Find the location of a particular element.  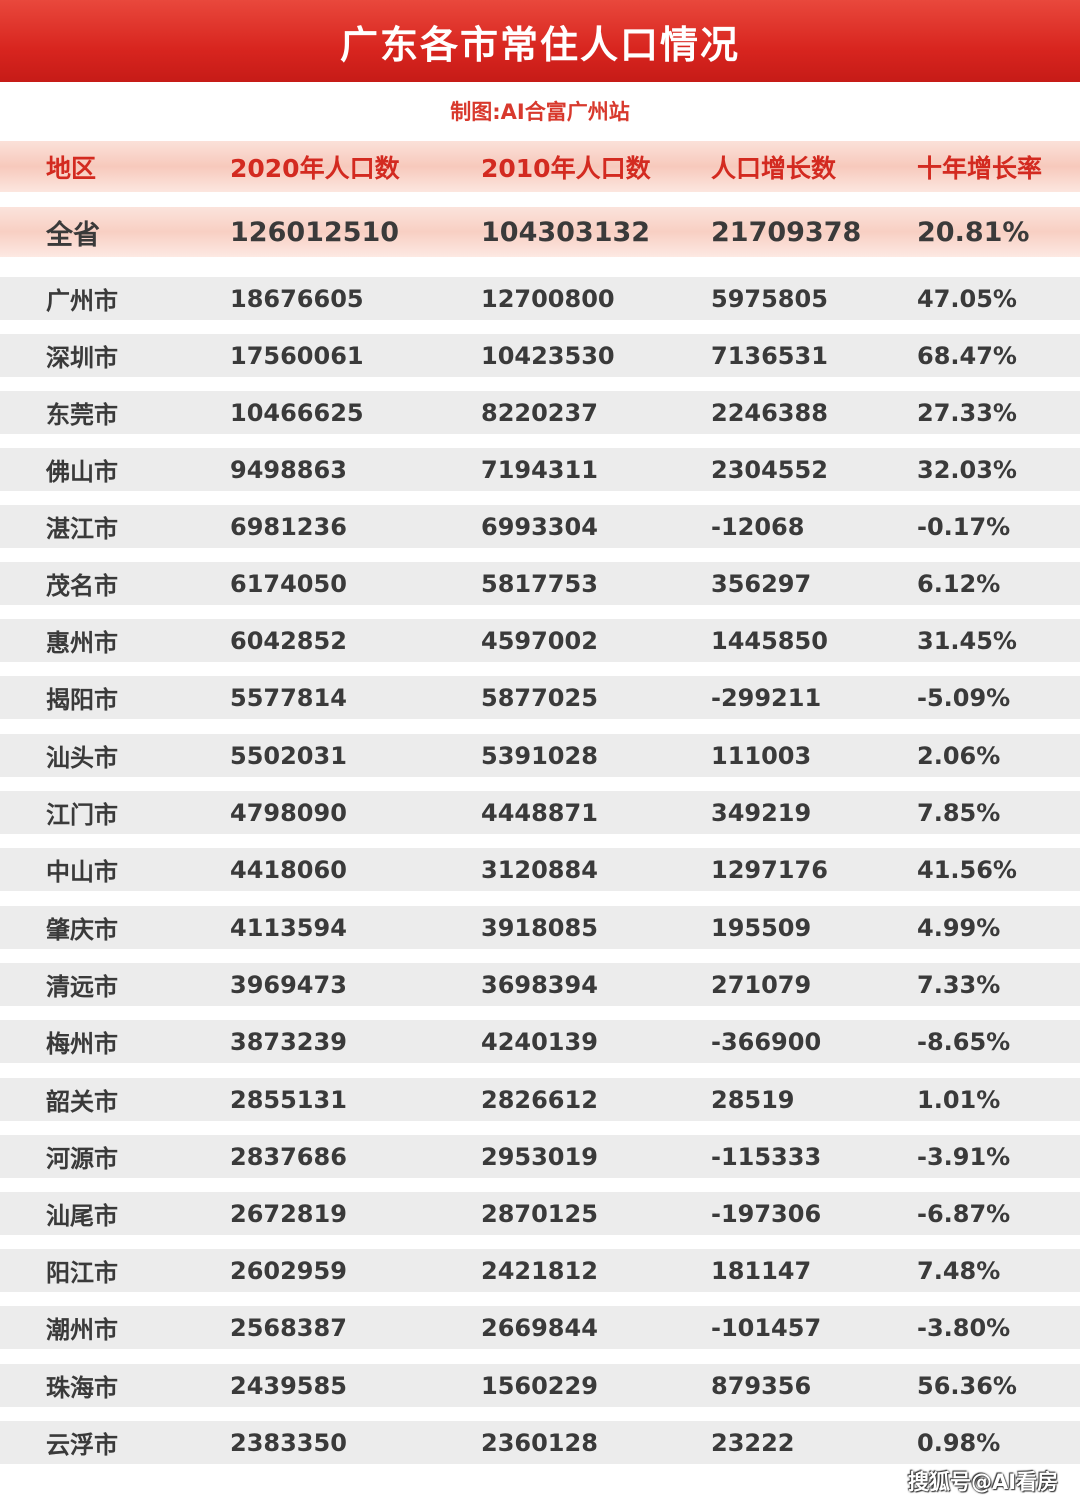

pop-2020-cell: 5502031 is located at coordinates (288, 755).